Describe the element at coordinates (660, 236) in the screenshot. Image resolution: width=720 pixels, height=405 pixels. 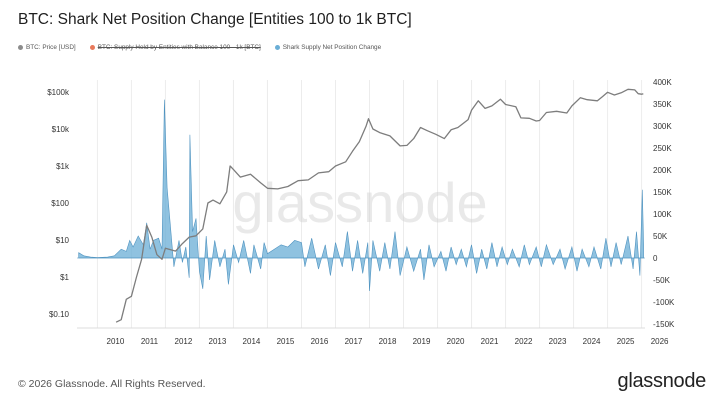
I see `right-tick-label-7: 50K` at that location.